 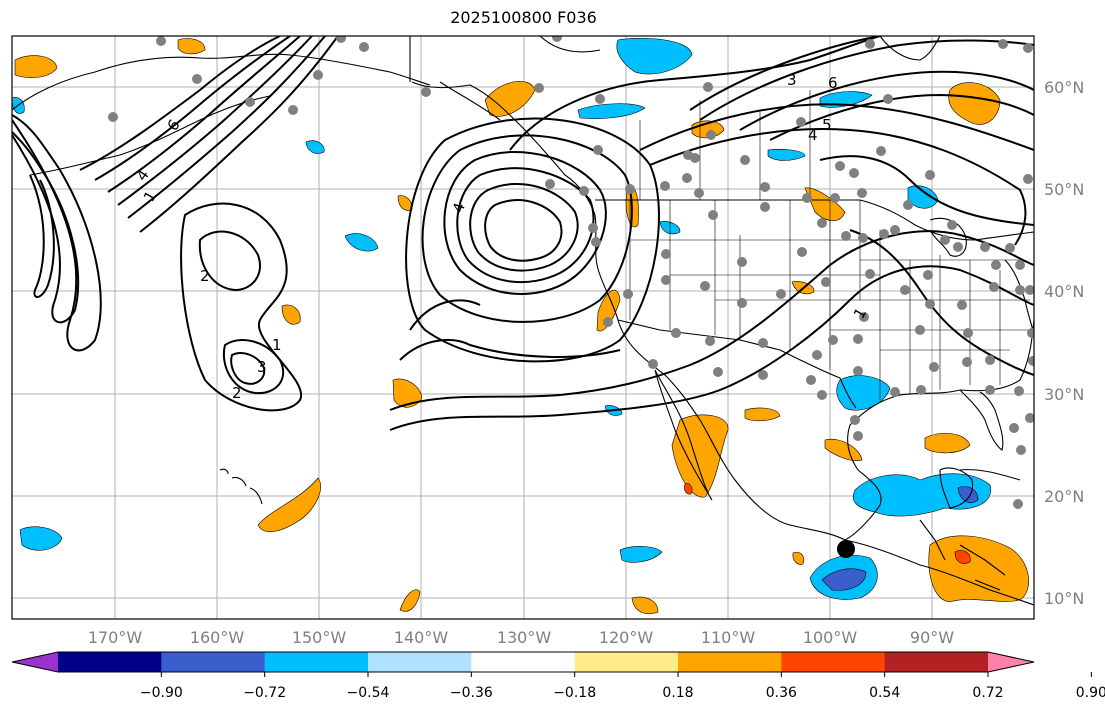 I want to click on colorbar-extend-max, so click(x=1011, y=662).